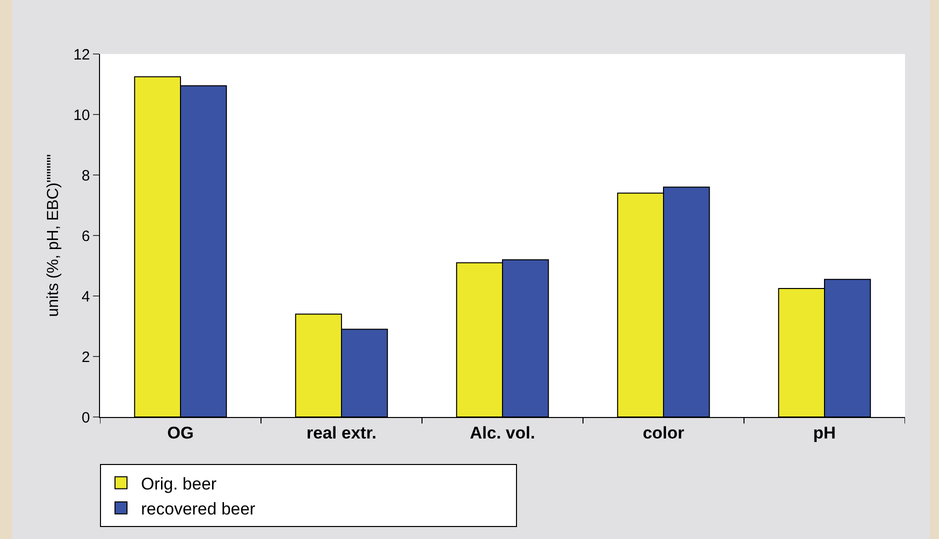 This screenshot has width=939, height=539. I want to click on y-tick-label: 0, so click(86, 417).